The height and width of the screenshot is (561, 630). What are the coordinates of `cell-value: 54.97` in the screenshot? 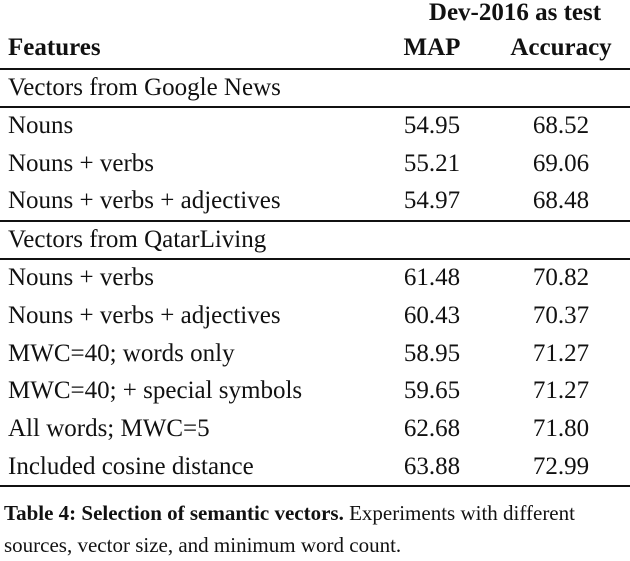 It's located at (432, 201).